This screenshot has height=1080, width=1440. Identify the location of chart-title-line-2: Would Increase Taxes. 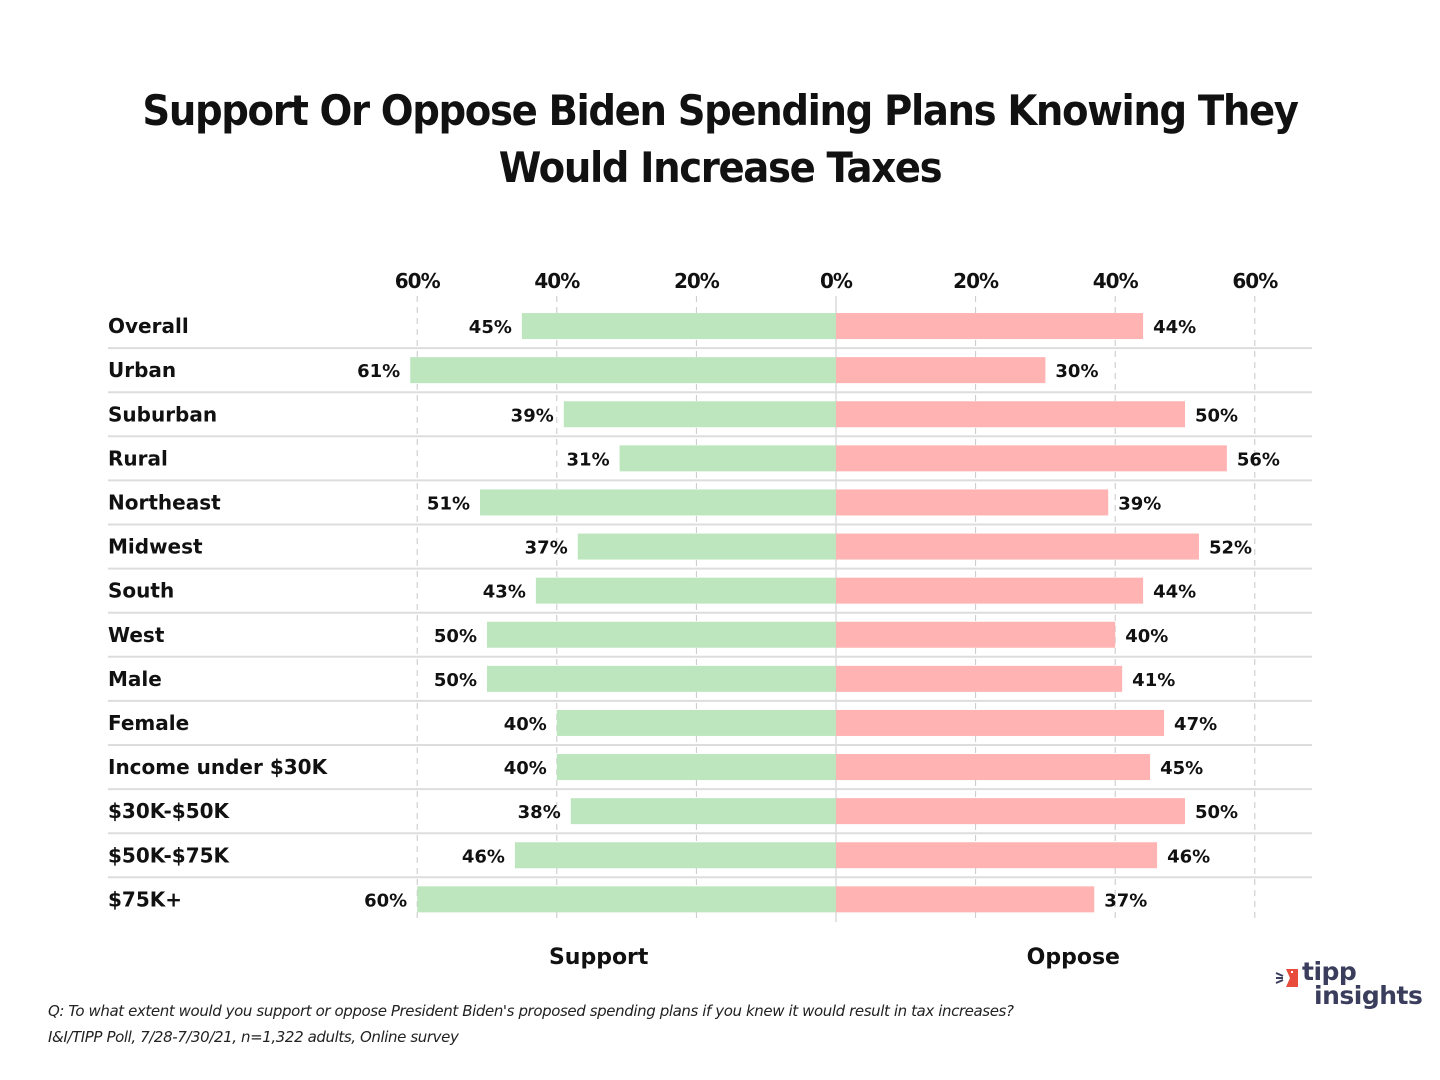
(720, 167).